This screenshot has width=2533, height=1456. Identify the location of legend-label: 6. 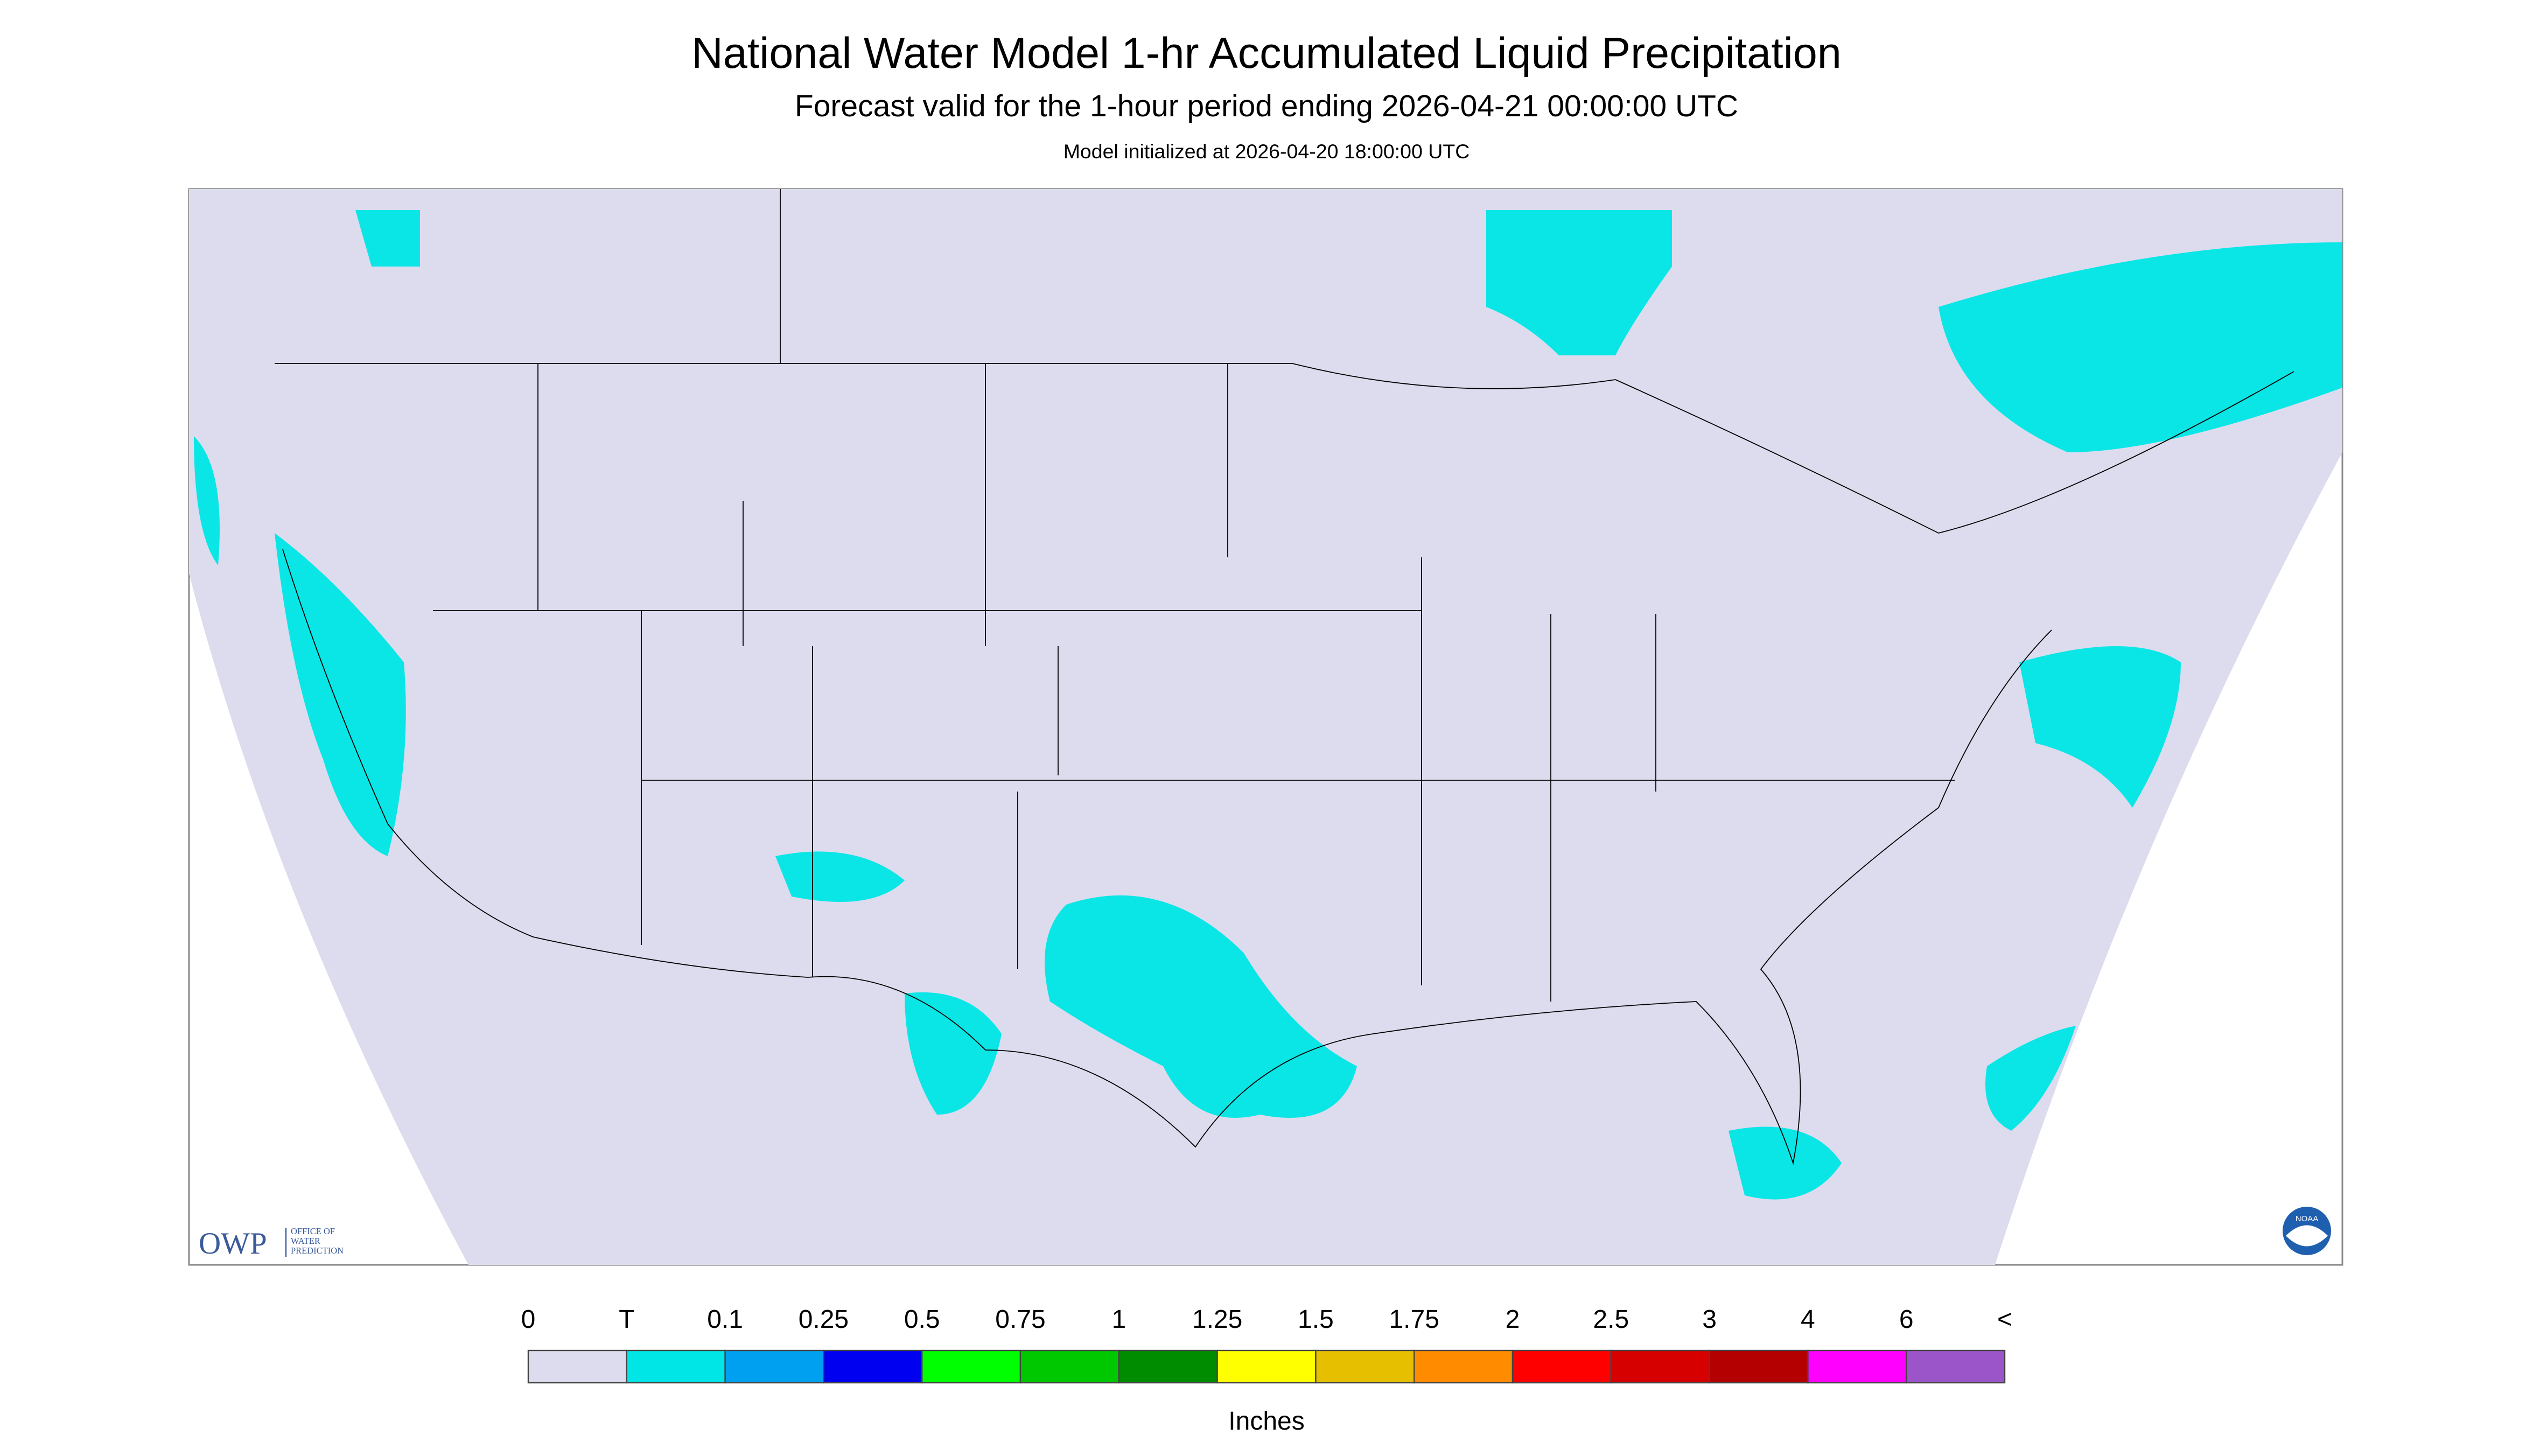
(1907, 1319).